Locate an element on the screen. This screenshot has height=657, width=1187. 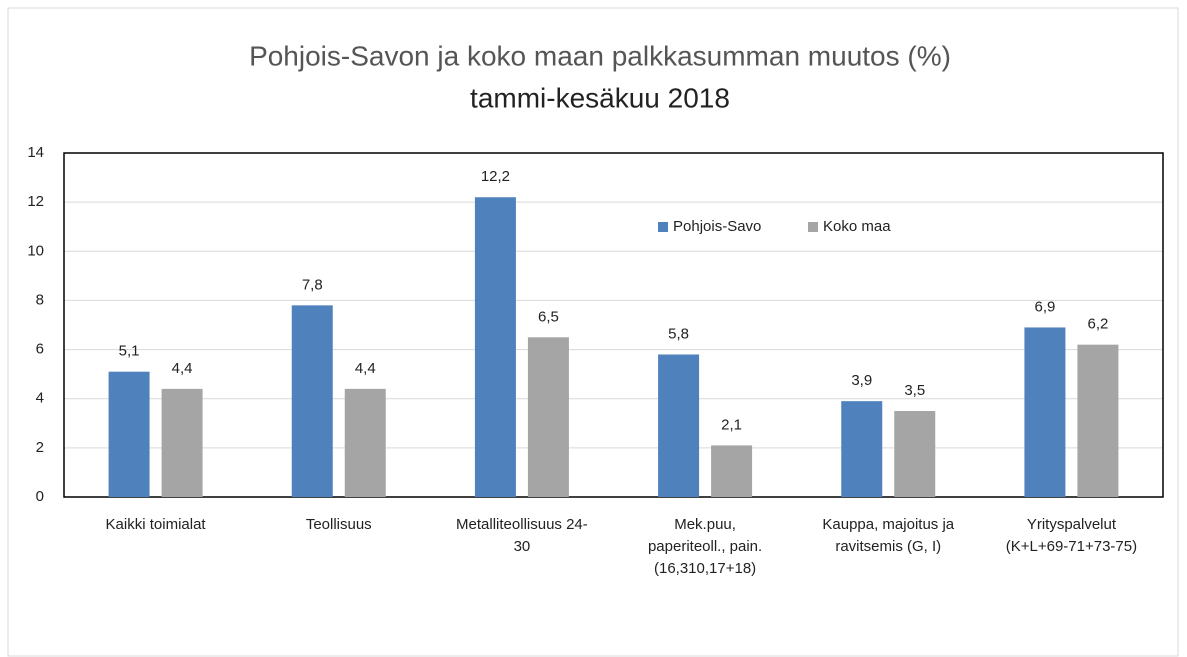
value-label: 5,8 is located at coordinates (678, 333).